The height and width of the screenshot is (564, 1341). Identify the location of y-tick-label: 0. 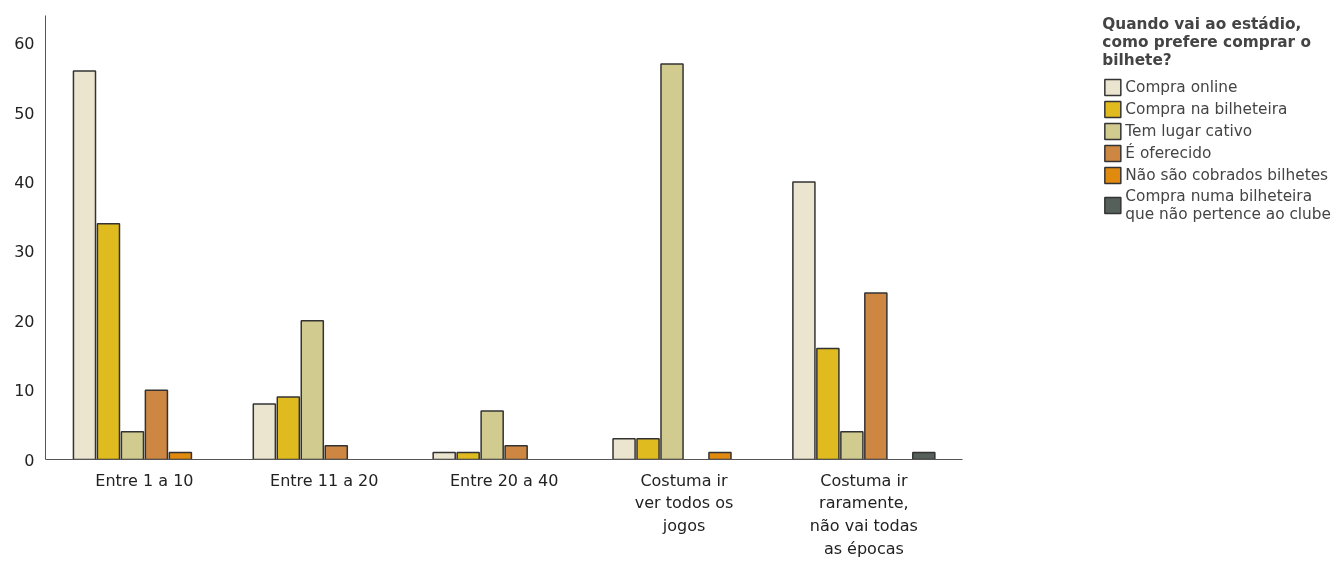
(29, 460).